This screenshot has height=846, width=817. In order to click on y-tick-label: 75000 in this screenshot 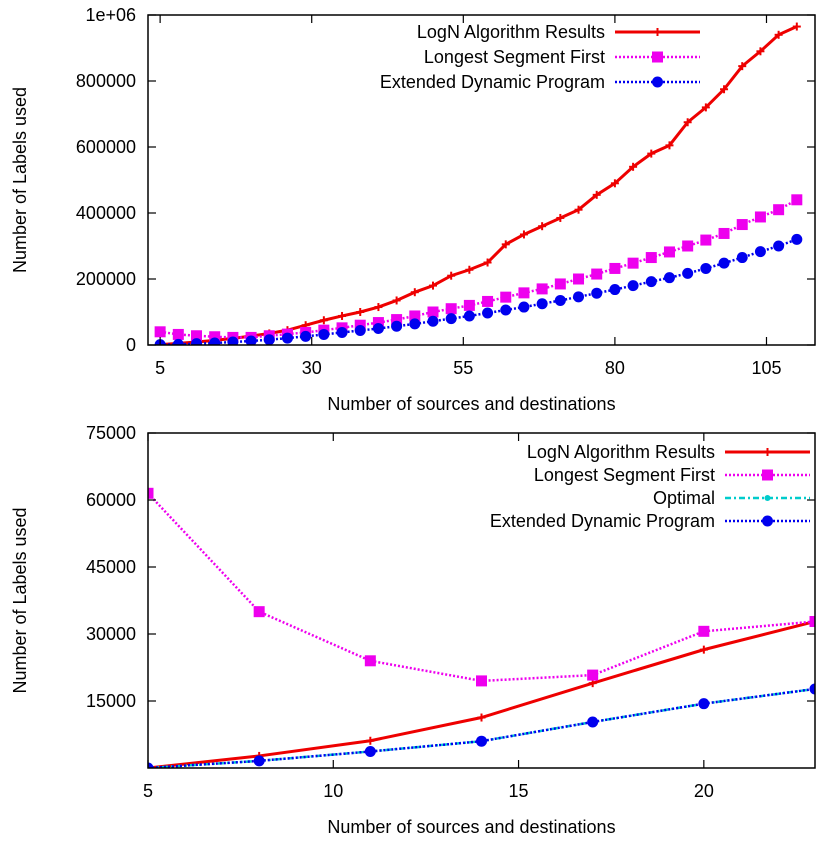, I will do `click(111, 433)`.